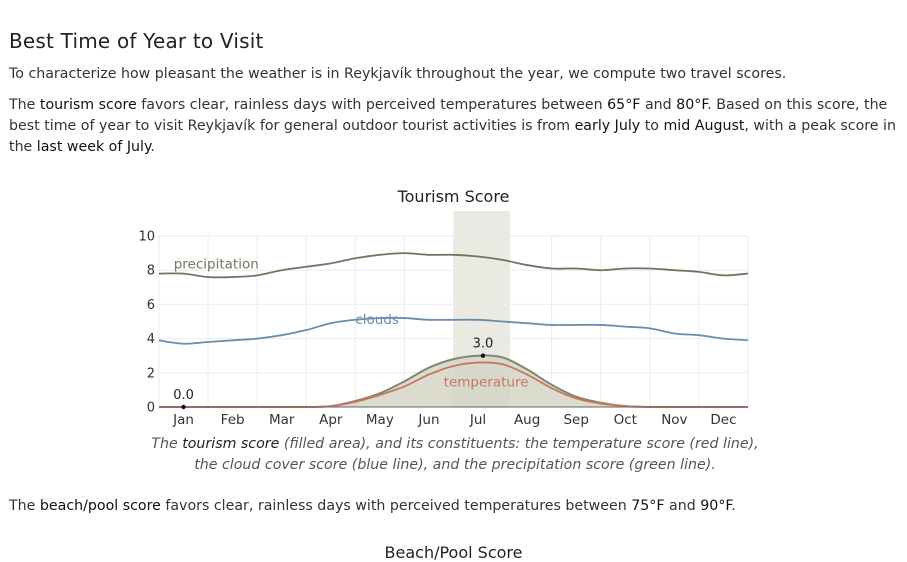 The image size is (907, 562). What do you see at coordinates (88, 105) in the screenshot?
I see `tourism-score-link: tourism score` at bounding box center [88, 105].